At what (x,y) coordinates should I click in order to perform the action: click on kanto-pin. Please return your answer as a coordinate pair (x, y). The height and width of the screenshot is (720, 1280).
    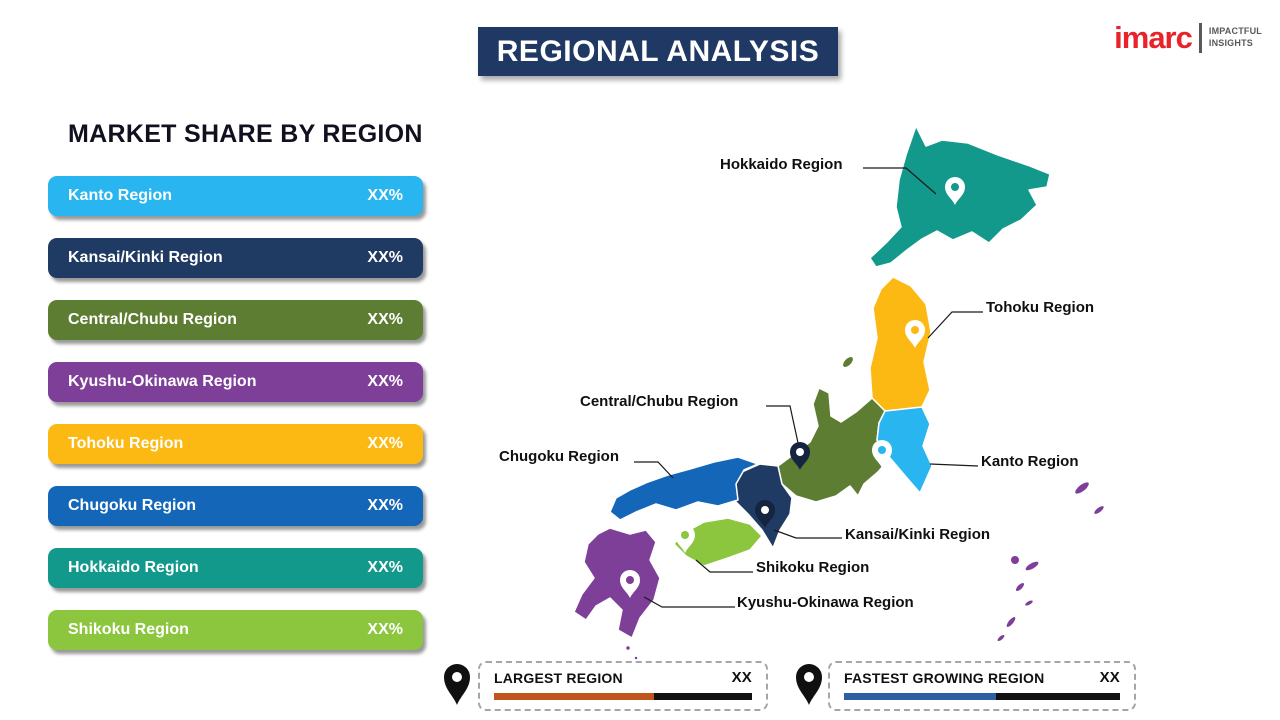
    Looking at the image, I should click on (882, 454).